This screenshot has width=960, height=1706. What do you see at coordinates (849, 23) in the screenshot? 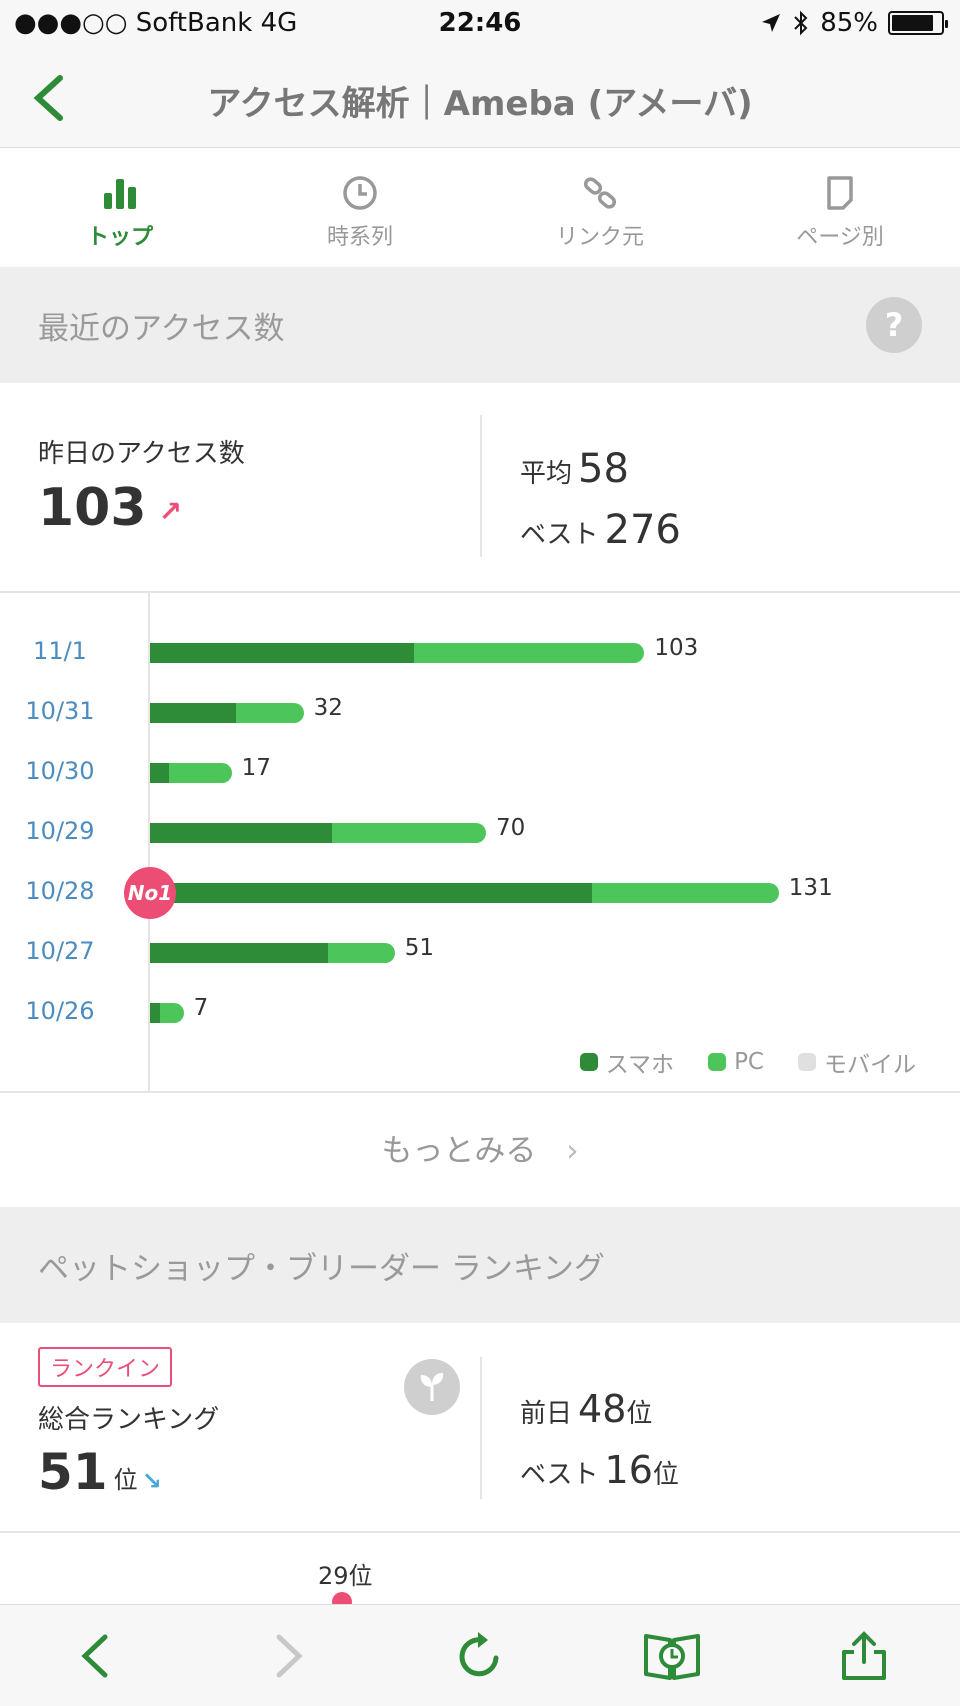
I see `battery-percent: 85%` at bounding box center [849, 23].